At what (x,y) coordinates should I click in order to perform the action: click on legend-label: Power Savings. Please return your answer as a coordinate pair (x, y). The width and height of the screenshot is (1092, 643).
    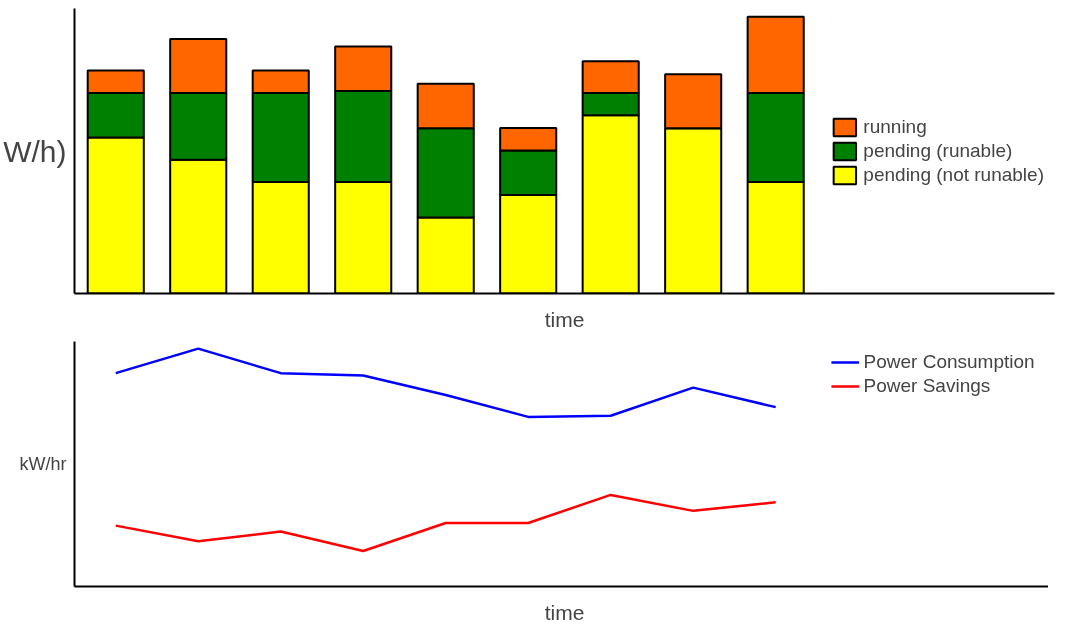
    Looking at the image, I should click on (927, 386).